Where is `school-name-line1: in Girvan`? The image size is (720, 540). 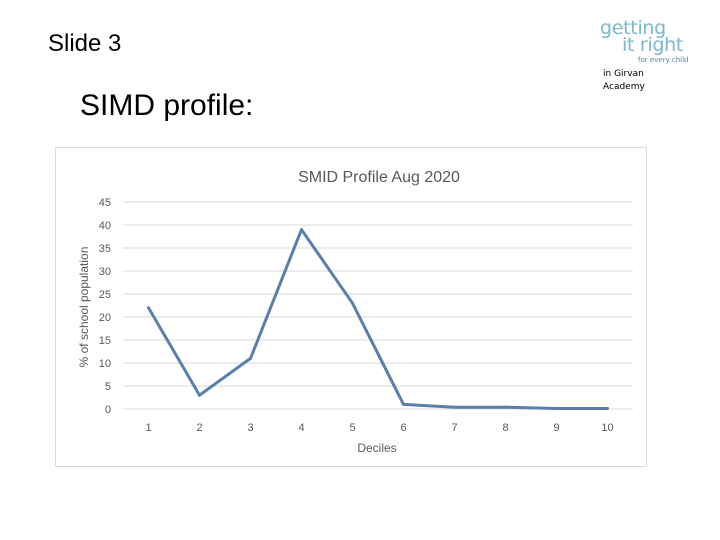
school-name-line1: in Girvan is located at coordinates (623, 74).